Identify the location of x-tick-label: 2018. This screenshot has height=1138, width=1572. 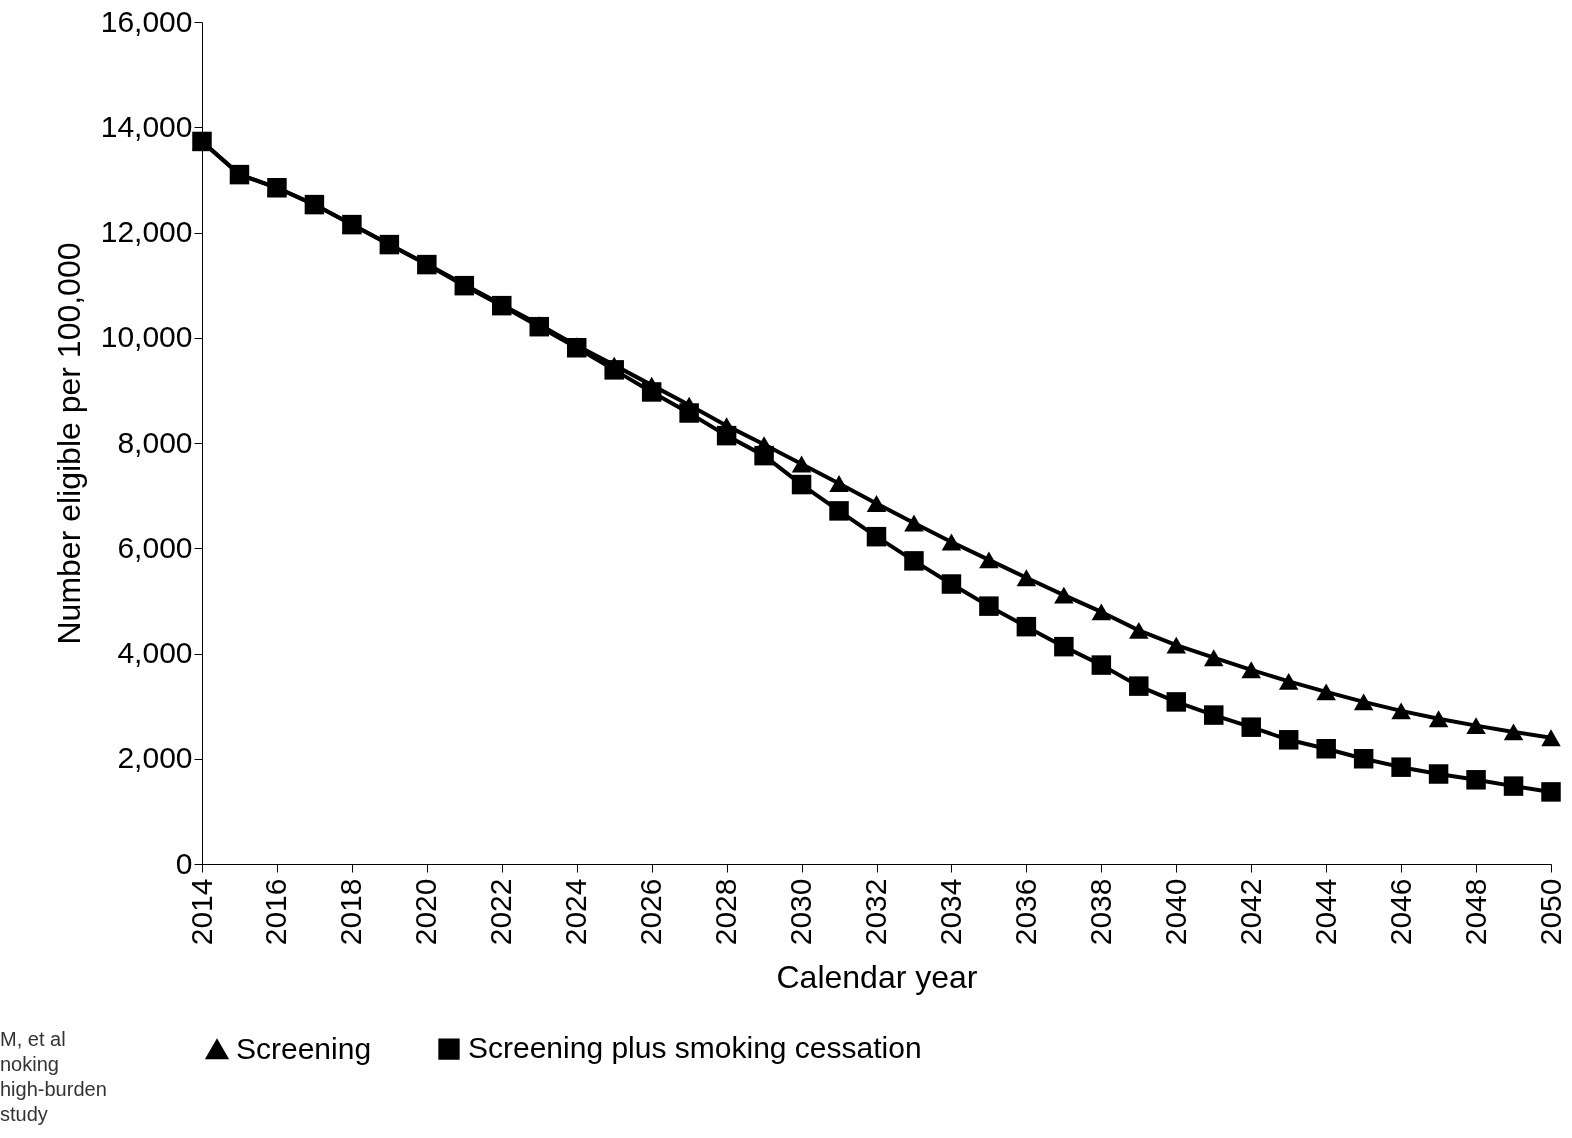
(351, 912).